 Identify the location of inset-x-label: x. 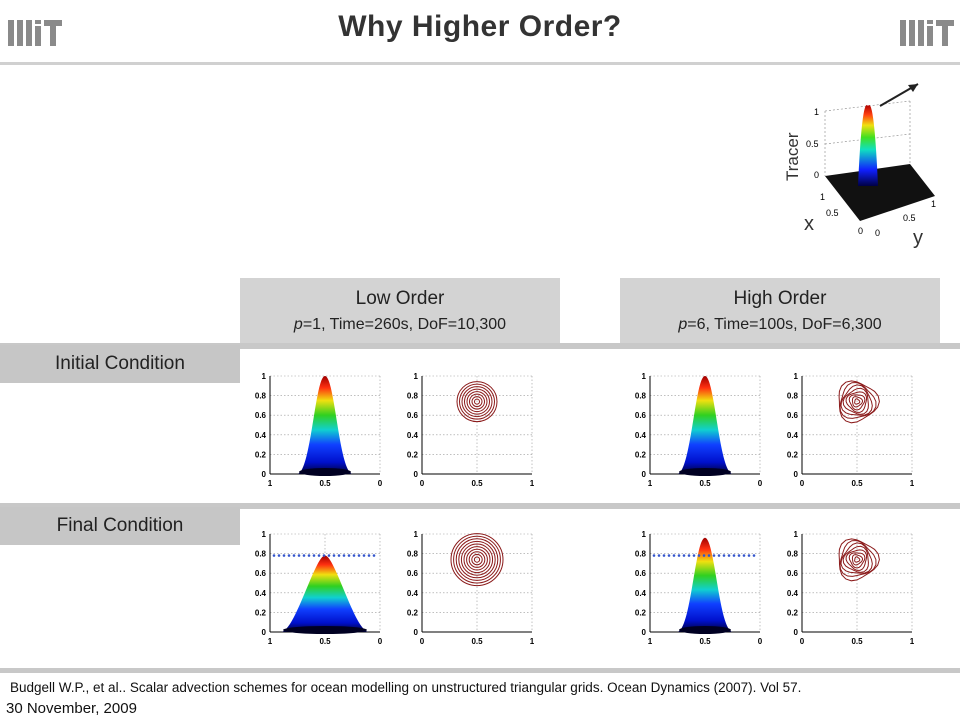
(809, 224).